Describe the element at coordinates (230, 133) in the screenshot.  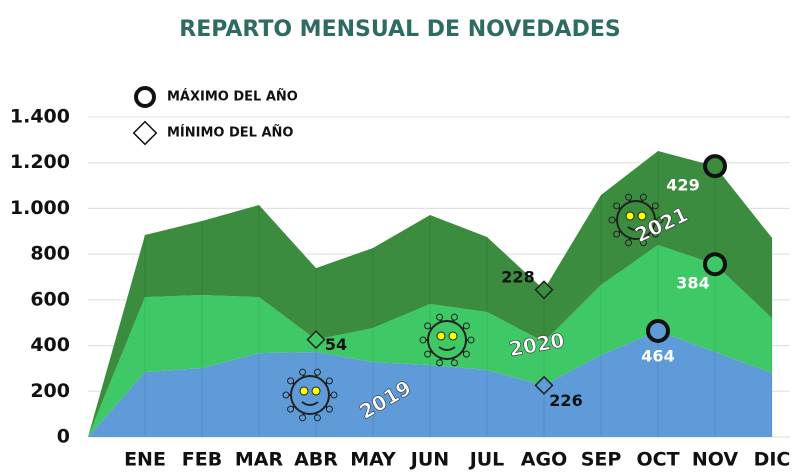
I see `legend-label: MÍNIMO DEL AÑO` at that location.